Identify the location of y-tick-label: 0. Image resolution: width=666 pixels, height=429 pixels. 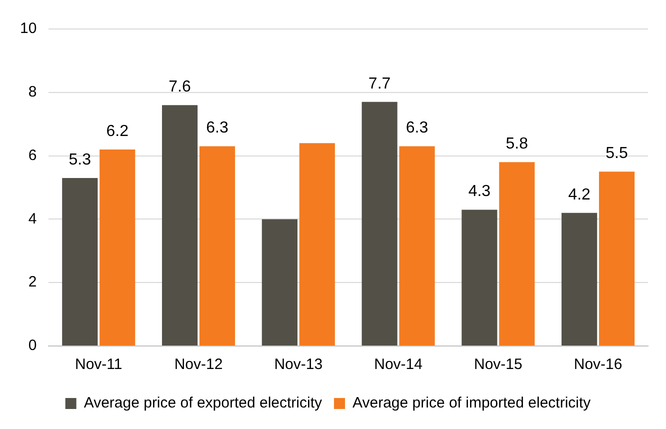
(32, 345).